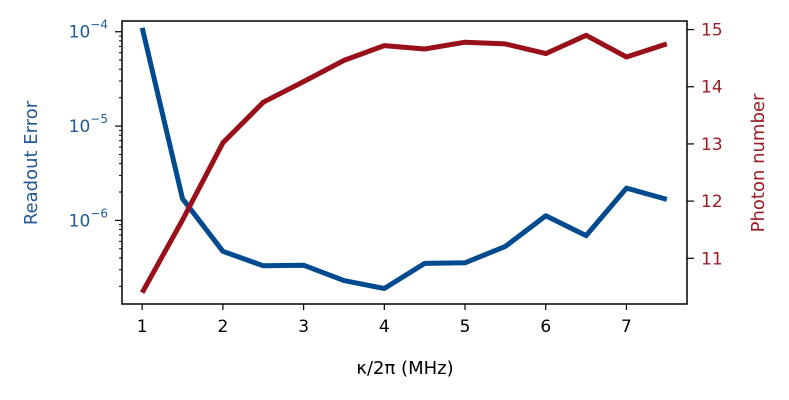 This screenshot has height=400, width=789. What do you see at coordinates (545, 327) in the screenshot?
I see `x-tick-label: 6` at bounding box center [545, 327].